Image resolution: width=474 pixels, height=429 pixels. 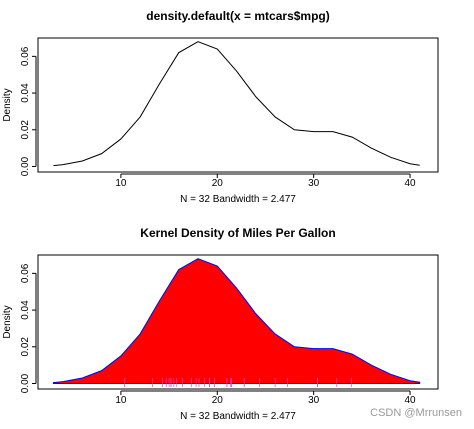 I want to click on chart-title: density.default(x = mtcars$mpg), so click(x=238, y=16).